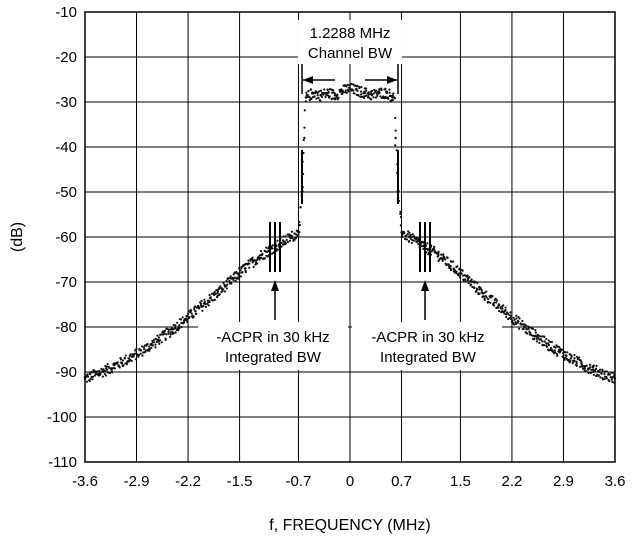  Describe the element at coordinates (350, 42) in the screenshot. I see `channel-bw-label-bg` at that location.